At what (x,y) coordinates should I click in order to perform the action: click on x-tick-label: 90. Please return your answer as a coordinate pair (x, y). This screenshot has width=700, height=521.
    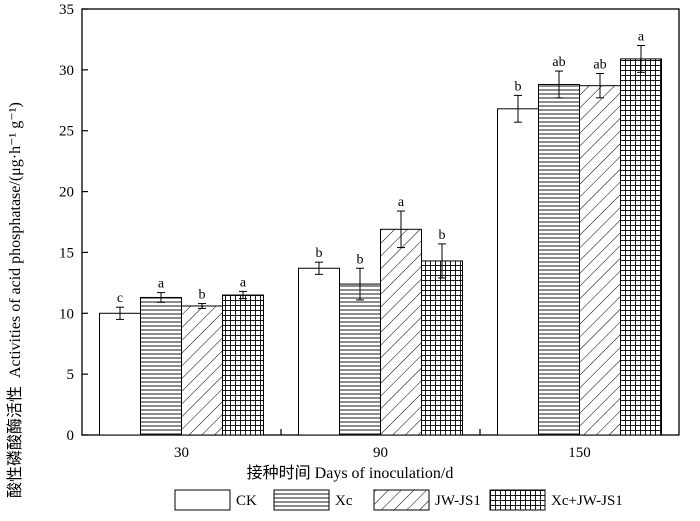
    Looking at the image, I should click on (380, 453).